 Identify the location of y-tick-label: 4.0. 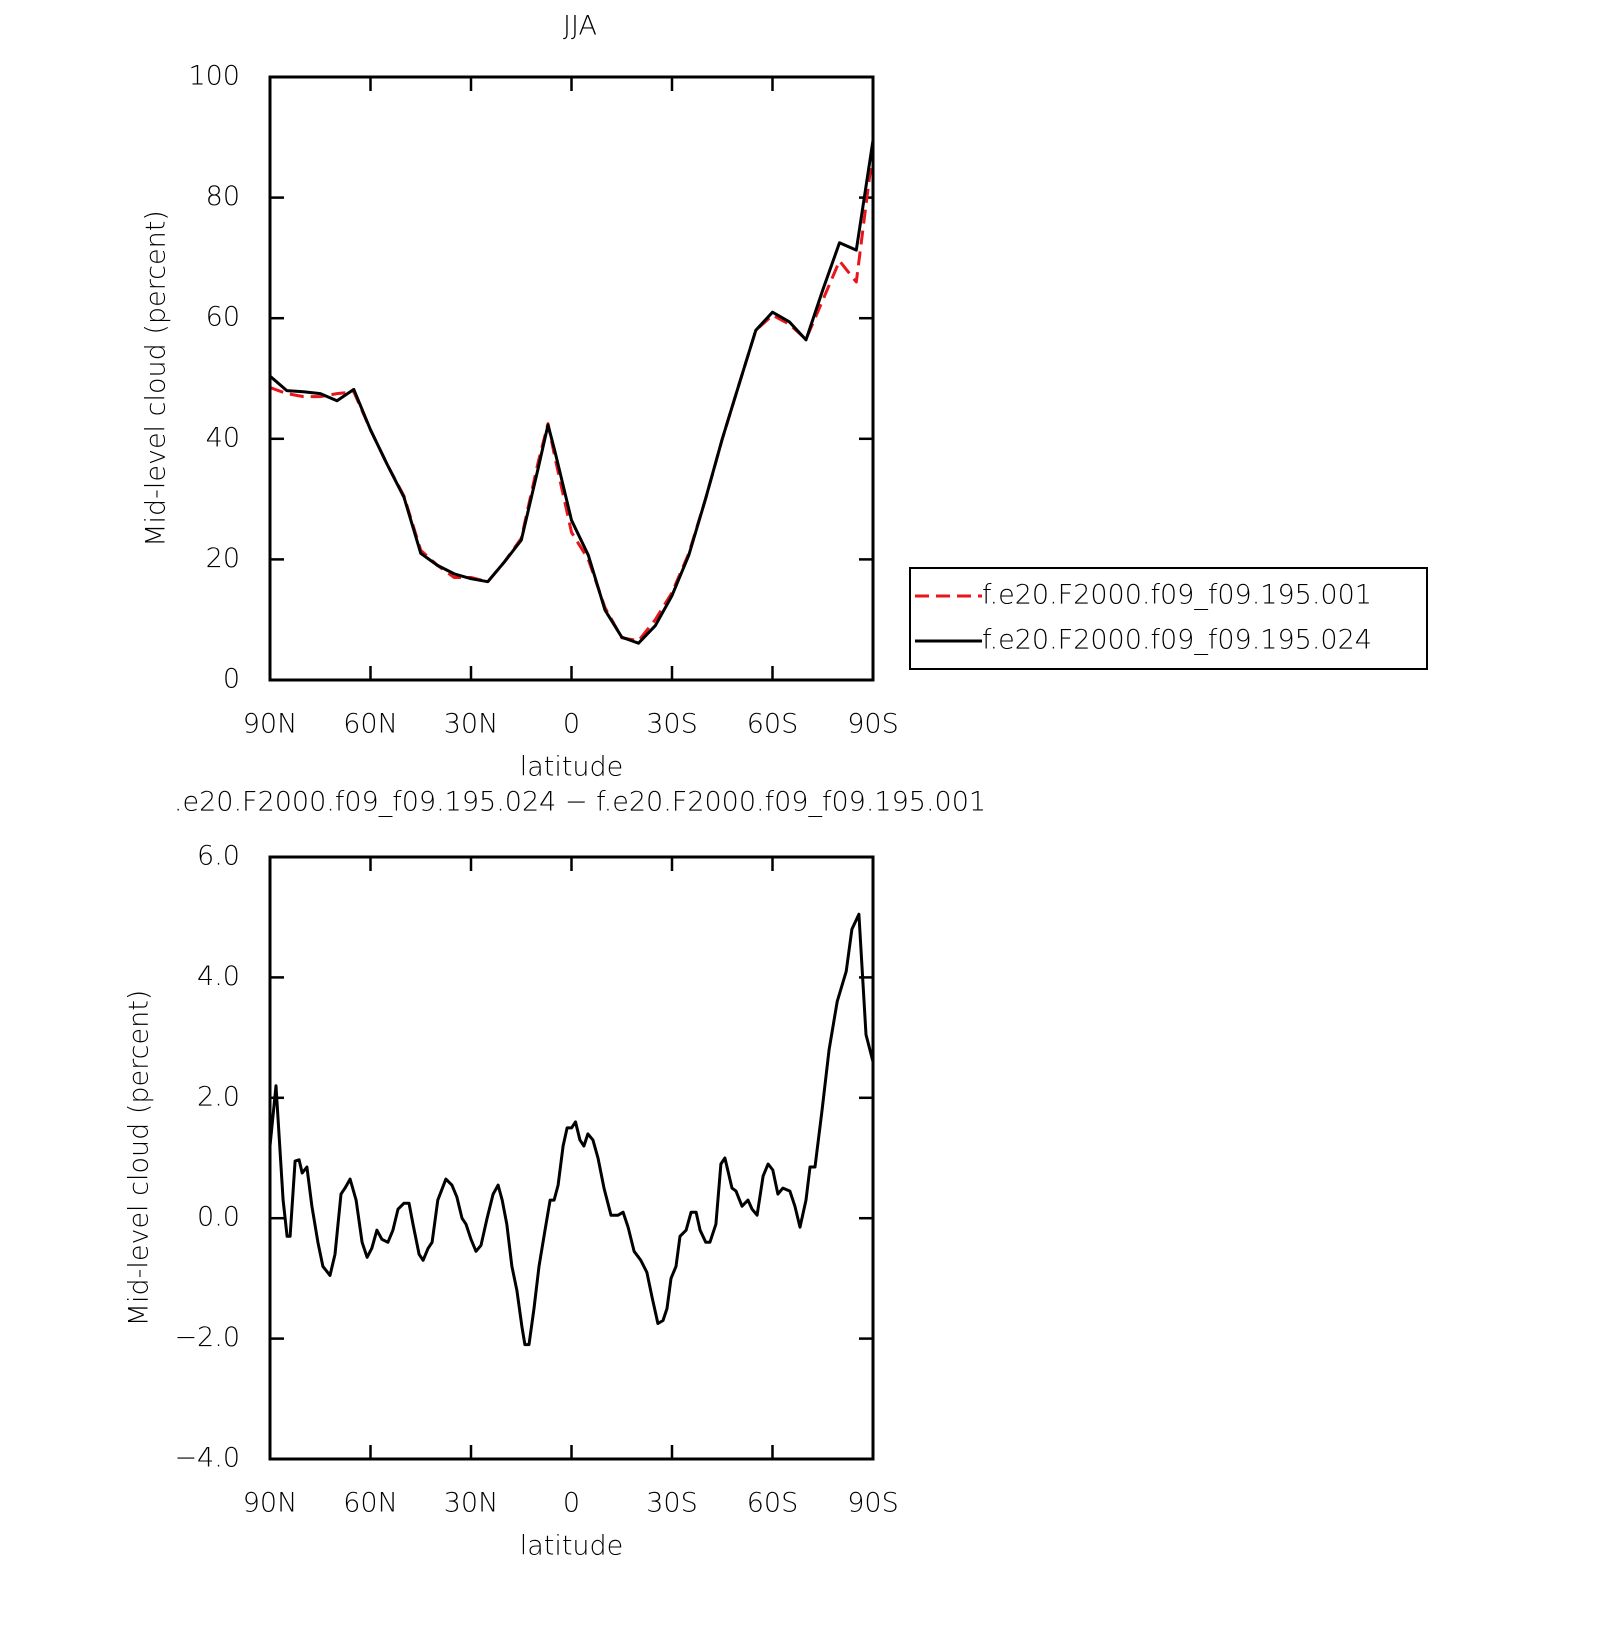
(218, 976).